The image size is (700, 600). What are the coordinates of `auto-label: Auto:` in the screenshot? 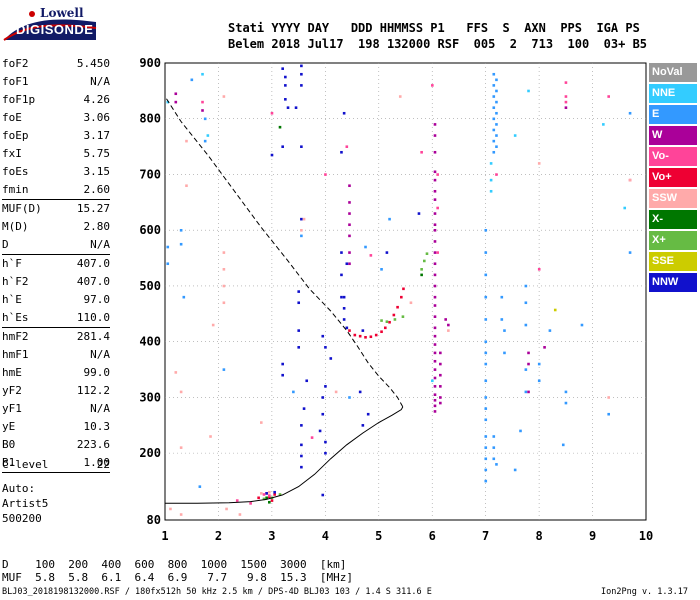 It's located at (19, 488).